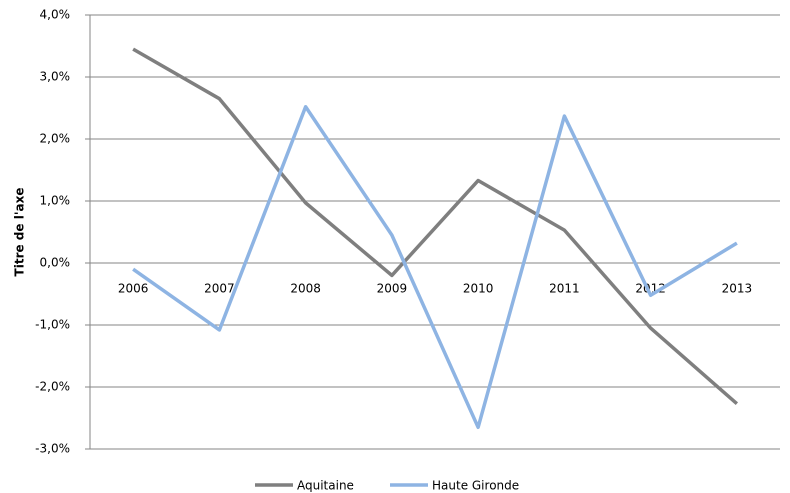 This screenshot has width=790, height=493. Describe the element at coordinates (737, 289) in the screenshot. I see `x-tick-label: 2013` at that location.